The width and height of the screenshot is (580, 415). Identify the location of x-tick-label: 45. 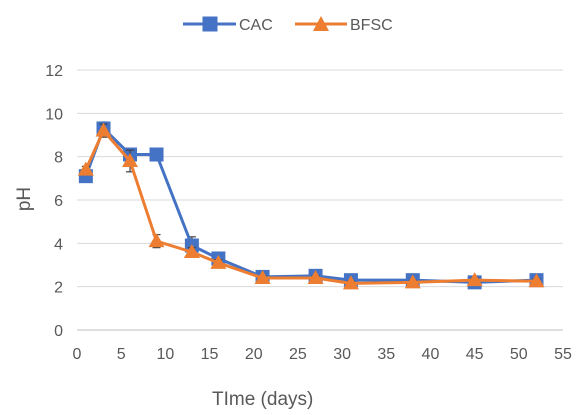
(475, 354).